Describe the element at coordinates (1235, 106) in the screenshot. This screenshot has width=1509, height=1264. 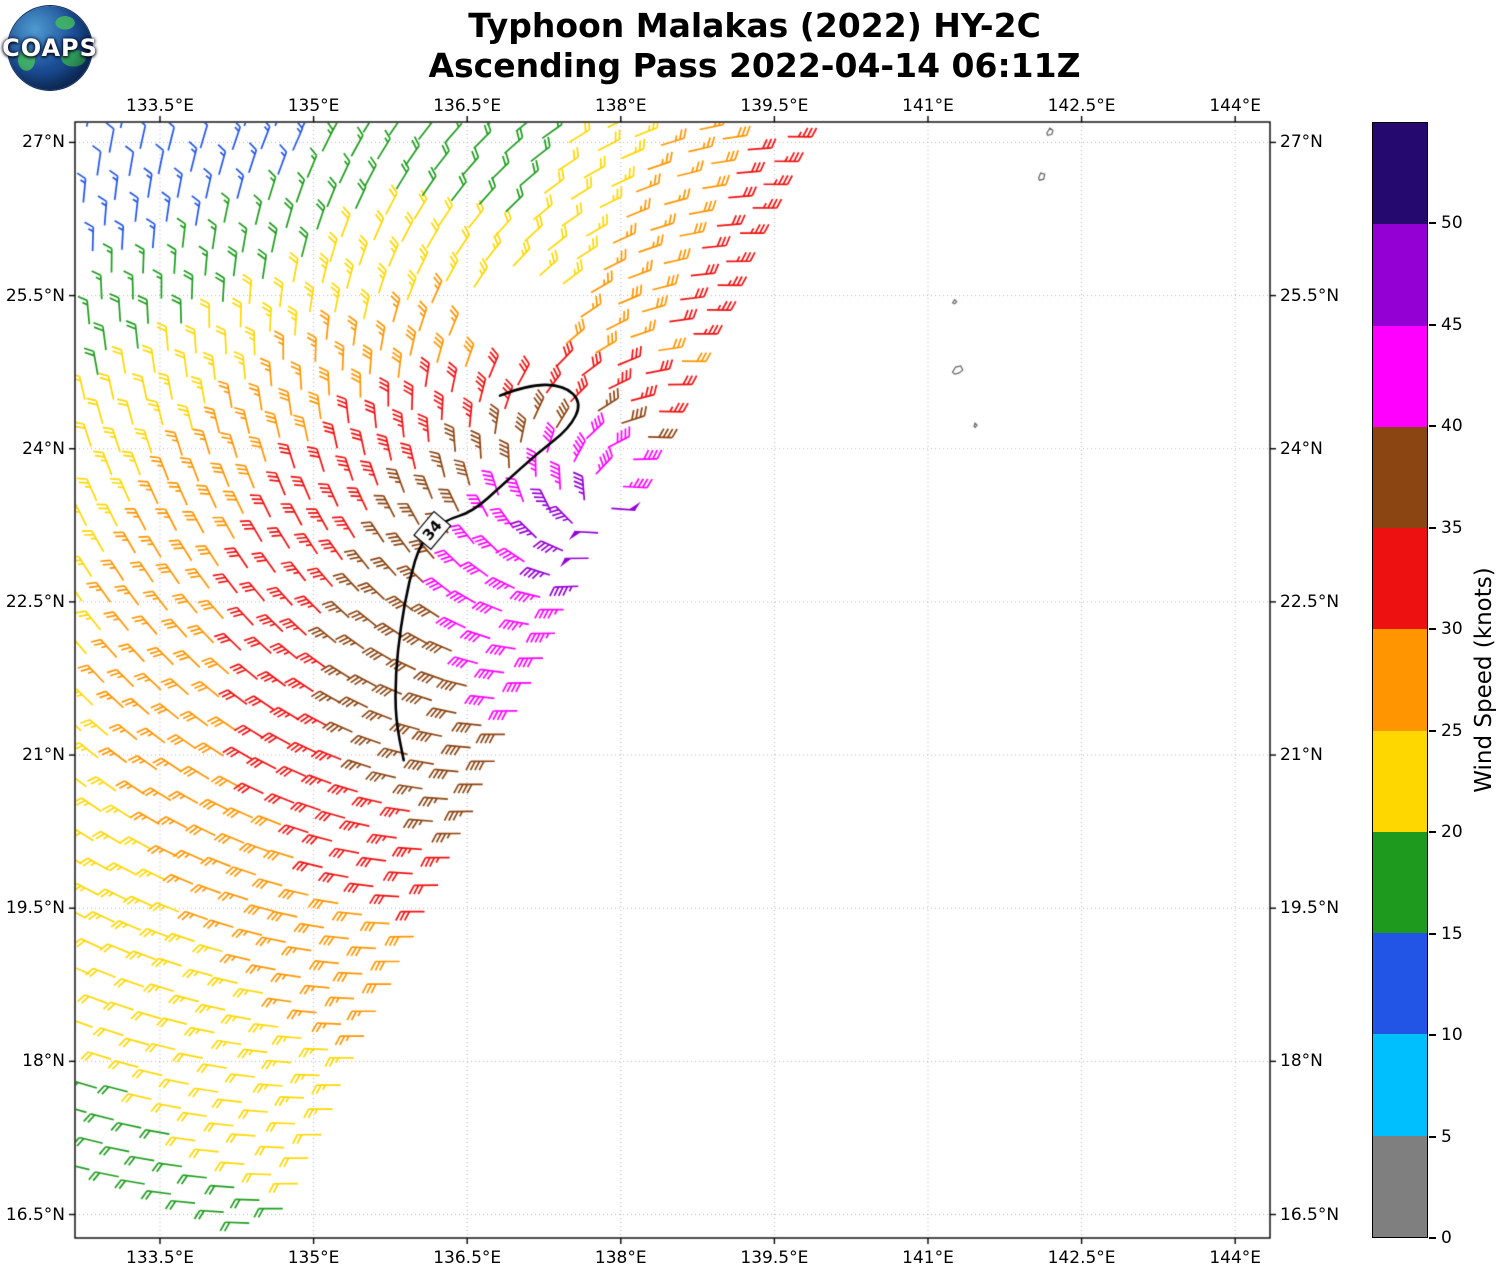
I see `x-tick-label-top: 144°E` at that location.